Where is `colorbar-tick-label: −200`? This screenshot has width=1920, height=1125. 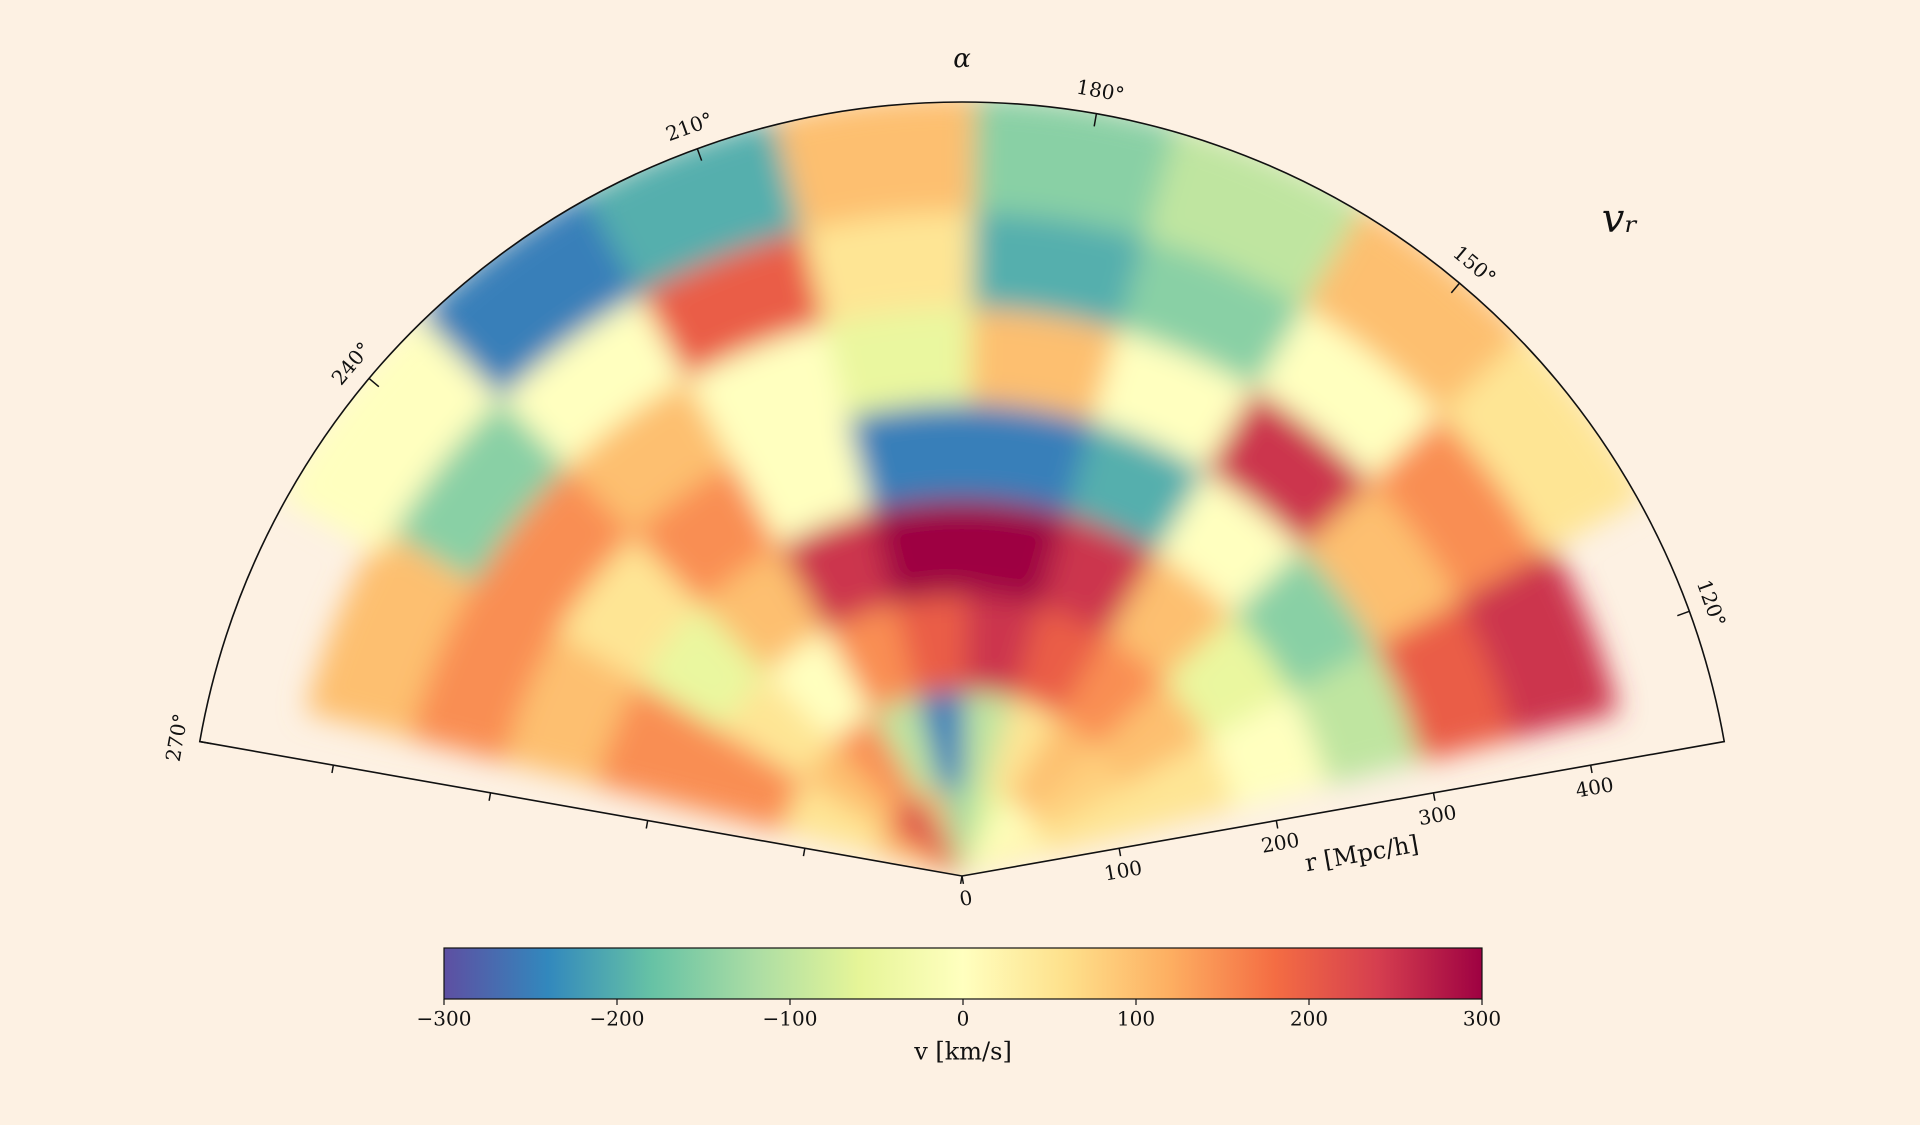
colorbar-tick-label: −200 is located at coordinates (617, 1019).